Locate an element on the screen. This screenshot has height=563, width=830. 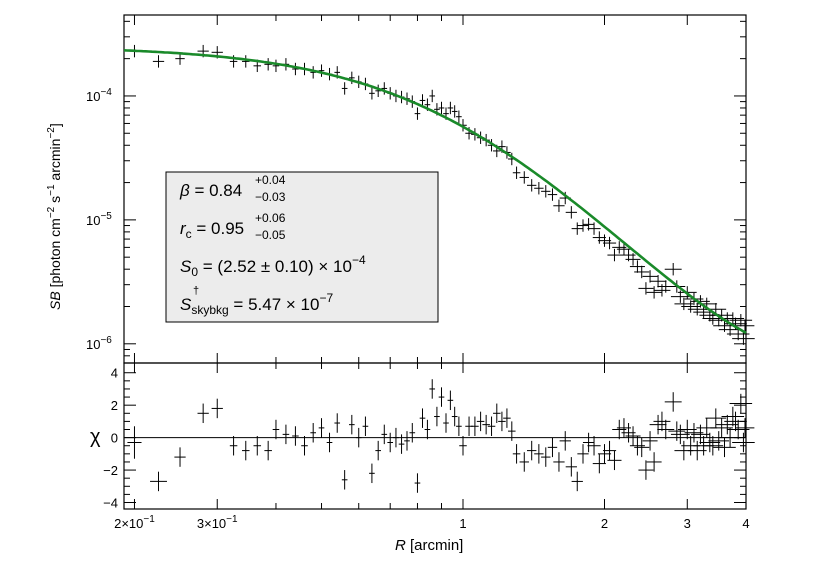
s0-symbol: S is located at coordinates (186, 266).